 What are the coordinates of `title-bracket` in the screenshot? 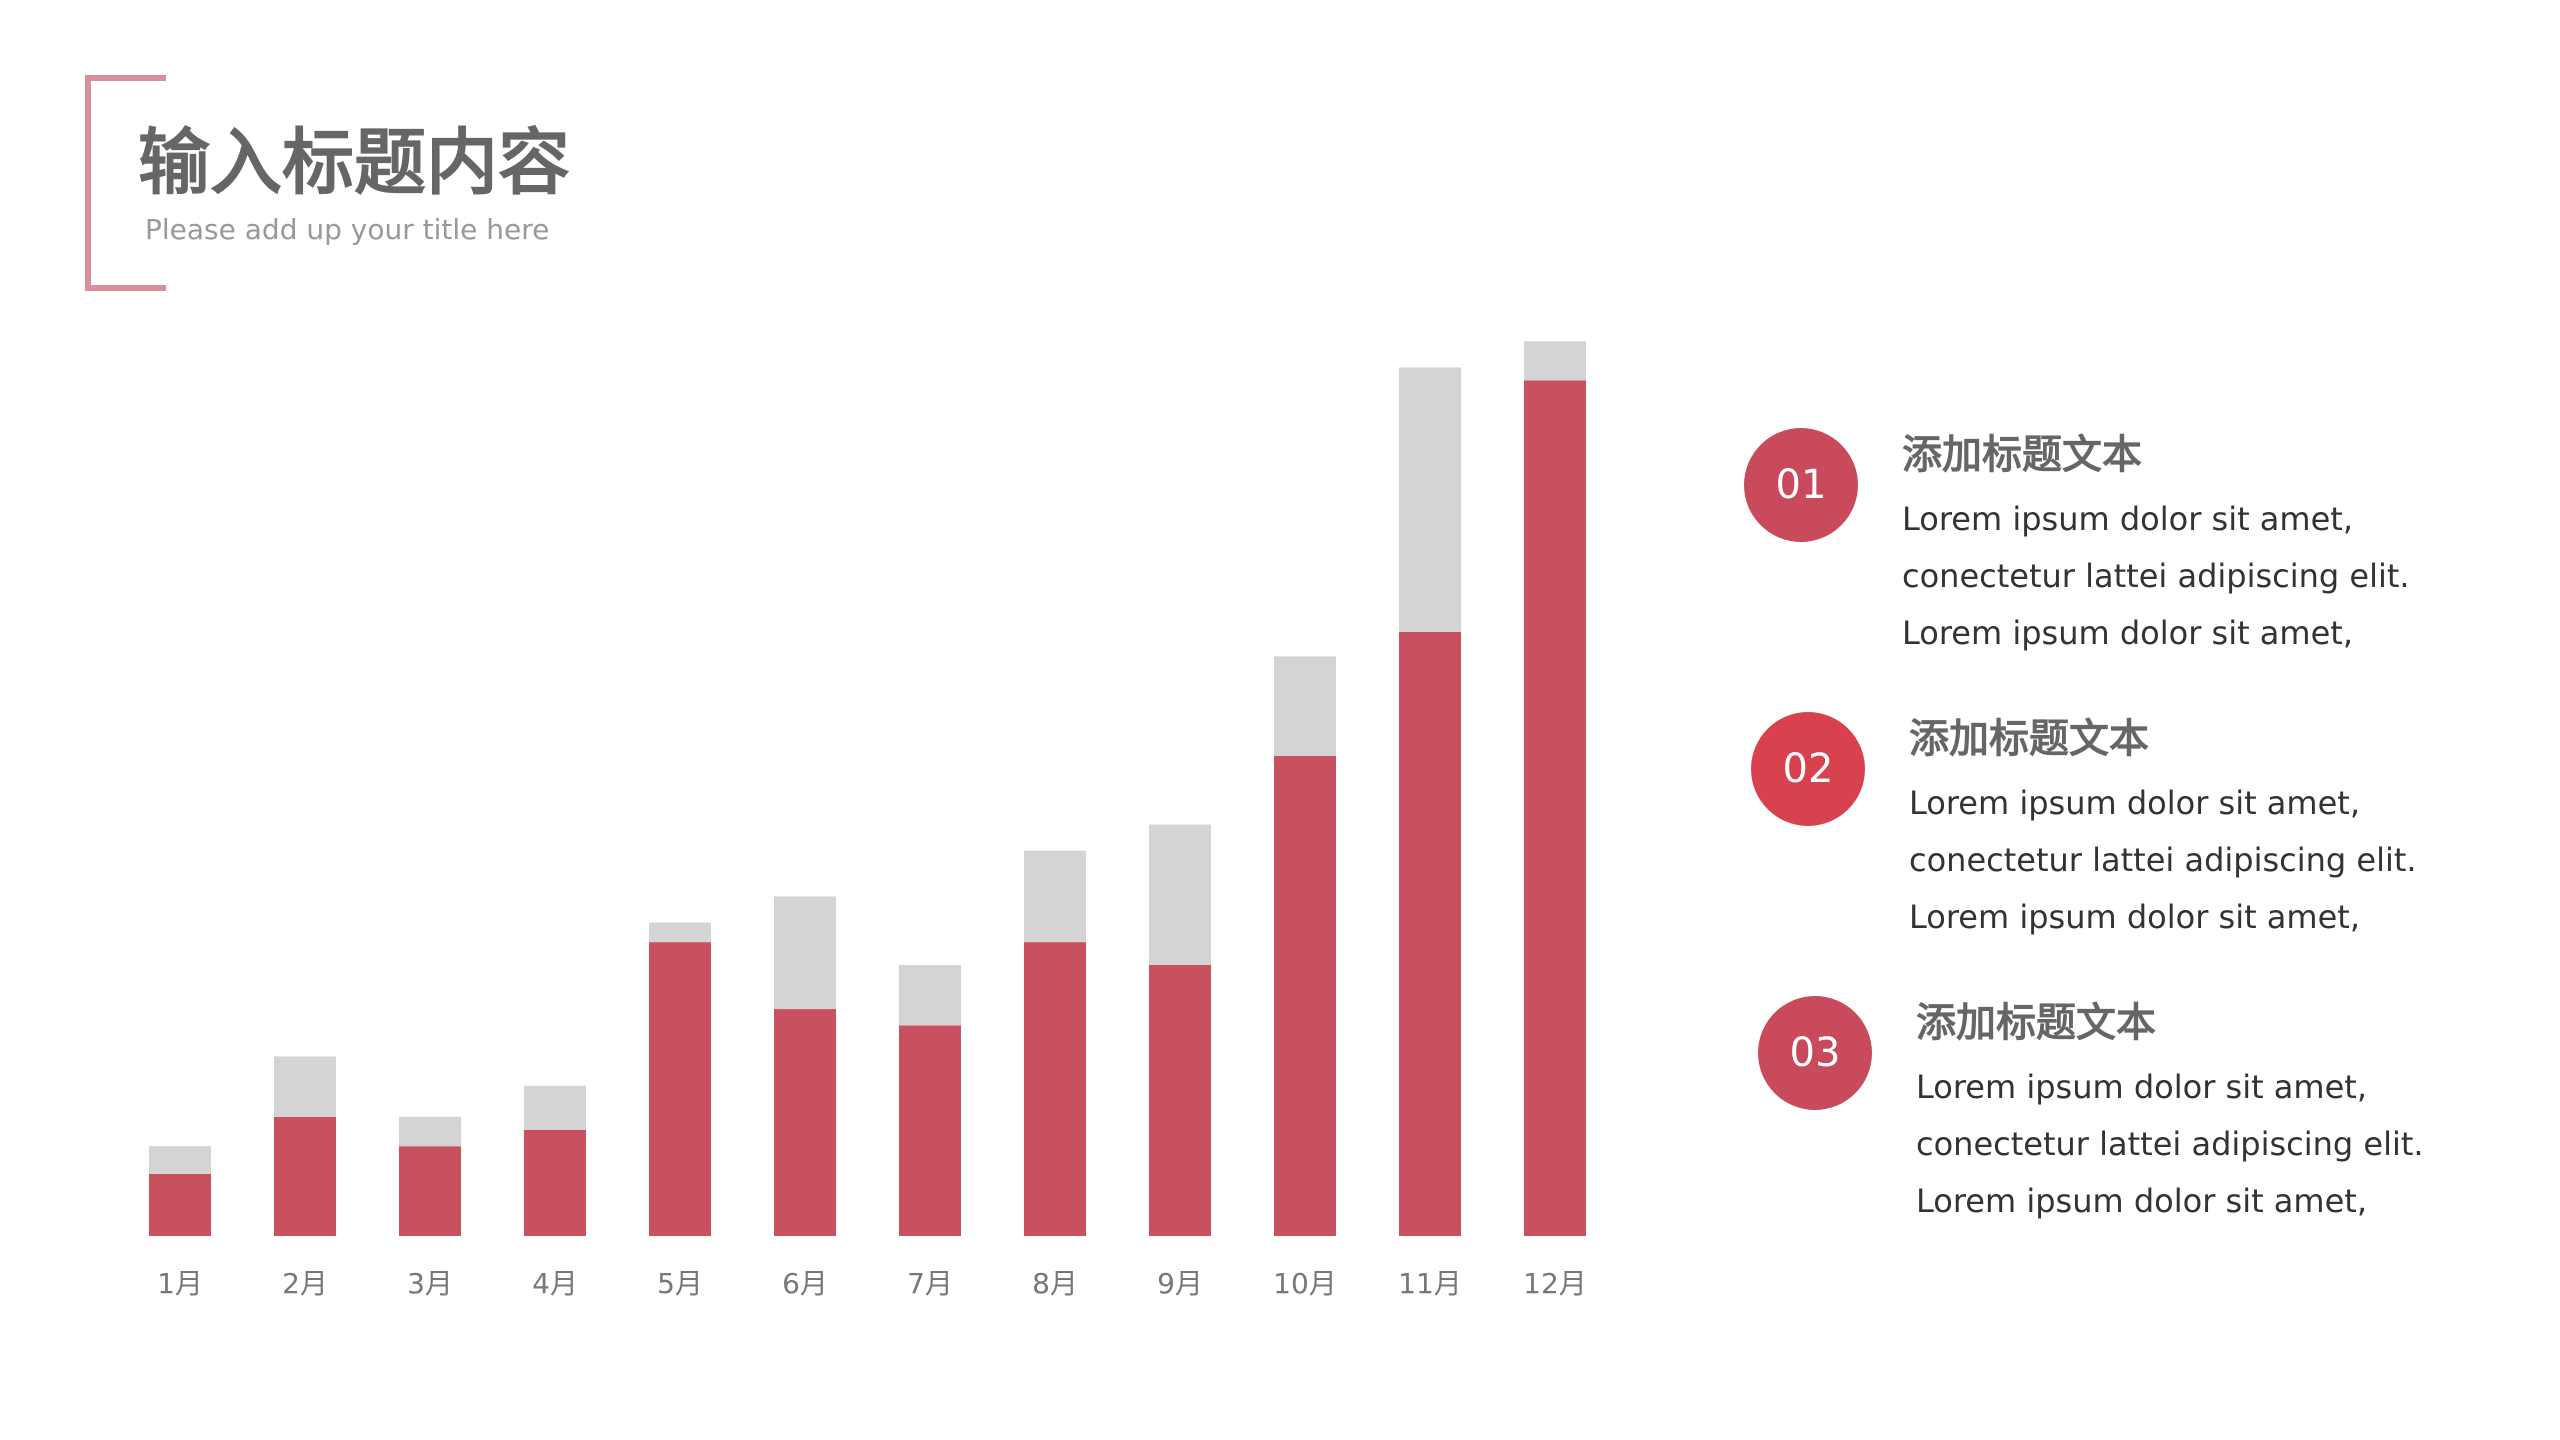 It's located at (125, 183).